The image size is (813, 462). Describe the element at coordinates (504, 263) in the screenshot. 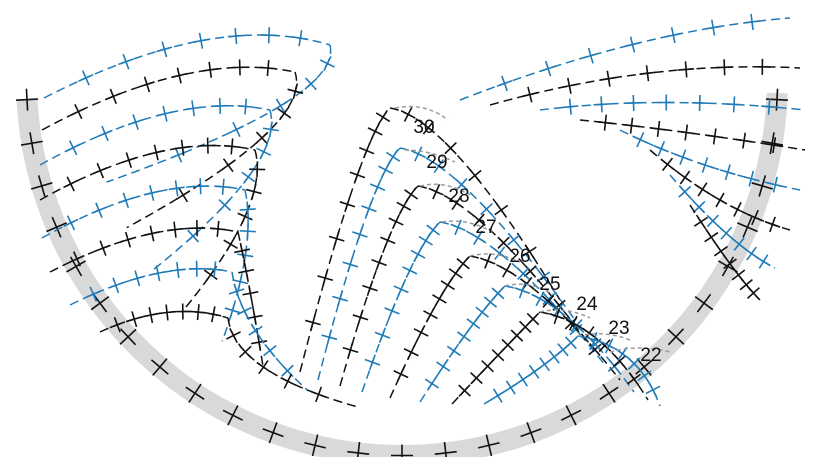

I see `center-arch-right` at that location.